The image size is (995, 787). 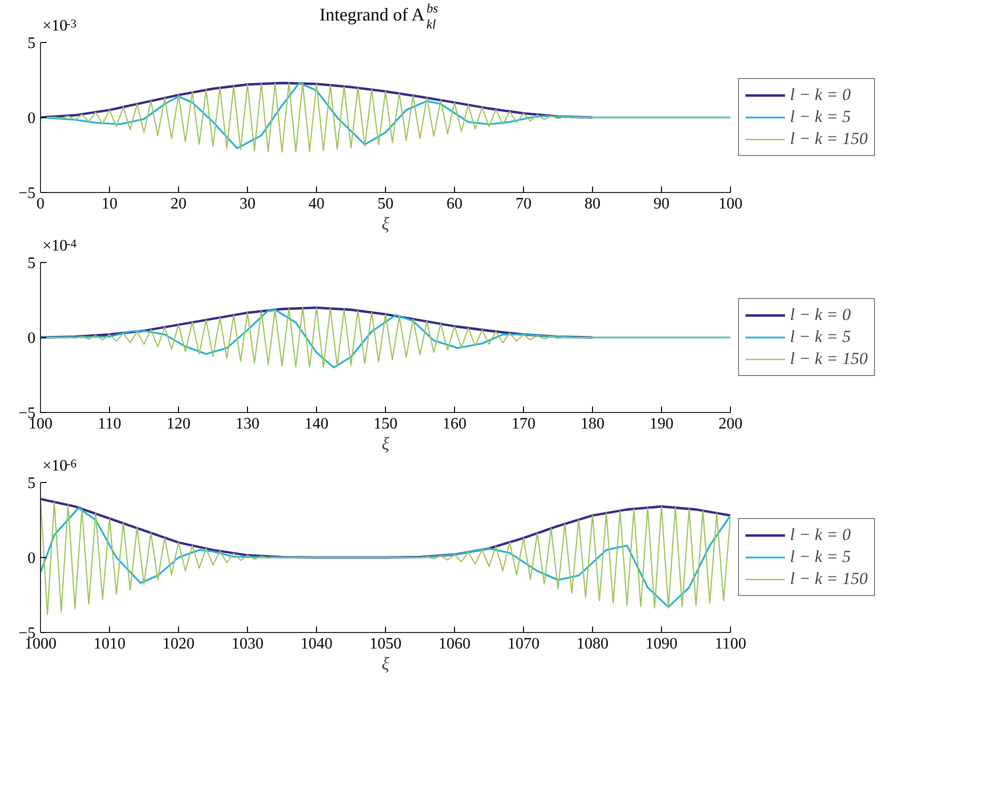 I want to click on x-tick-label: 60, so click(x=454, y=204).